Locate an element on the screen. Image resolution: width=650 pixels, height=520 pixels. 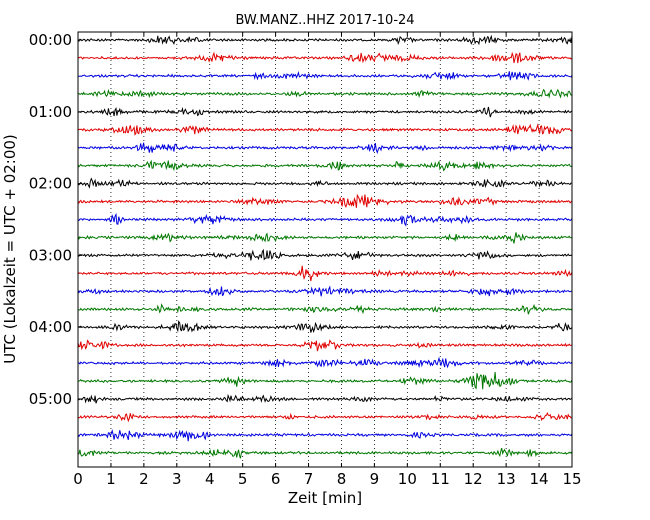
chart-title: BW.MANZ..HHZ 2017-10-24 is located at coordinates (324, 20).